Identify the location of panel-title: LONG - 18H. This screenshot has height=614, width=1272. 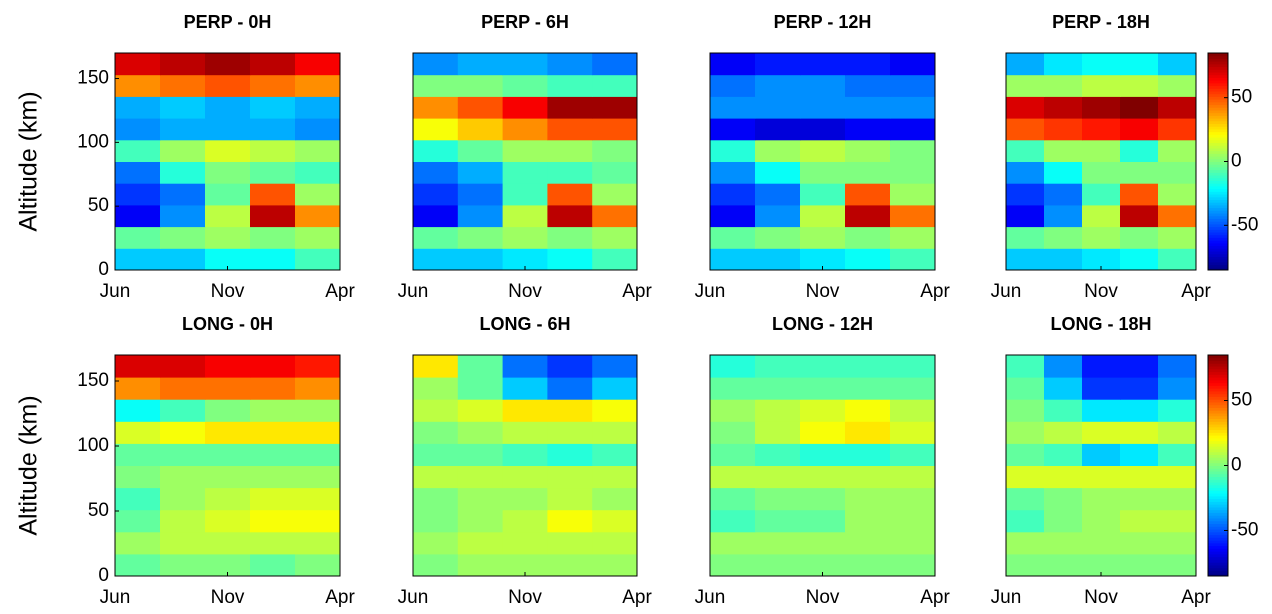
(1100, 324).